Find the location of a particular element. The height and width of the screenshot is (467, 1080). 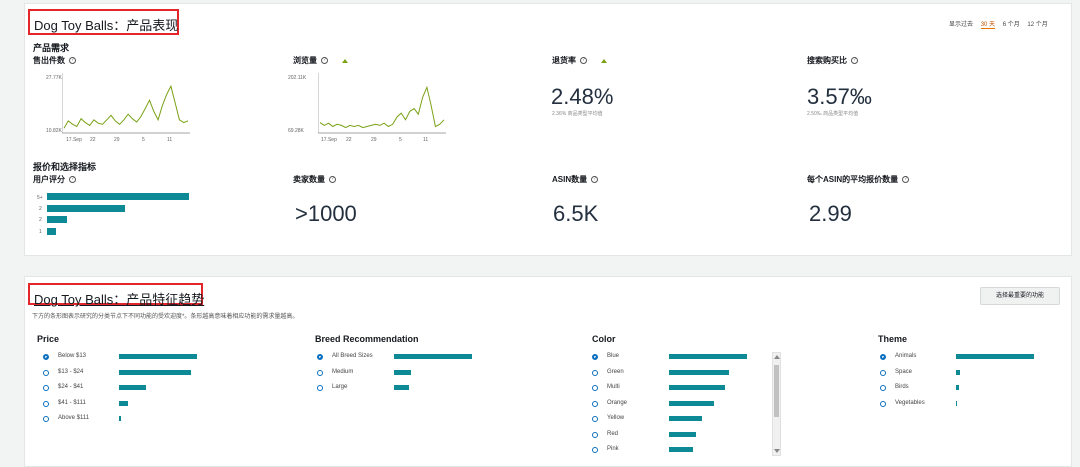

color-list-scrollbar is located at coordinates (776, 404).